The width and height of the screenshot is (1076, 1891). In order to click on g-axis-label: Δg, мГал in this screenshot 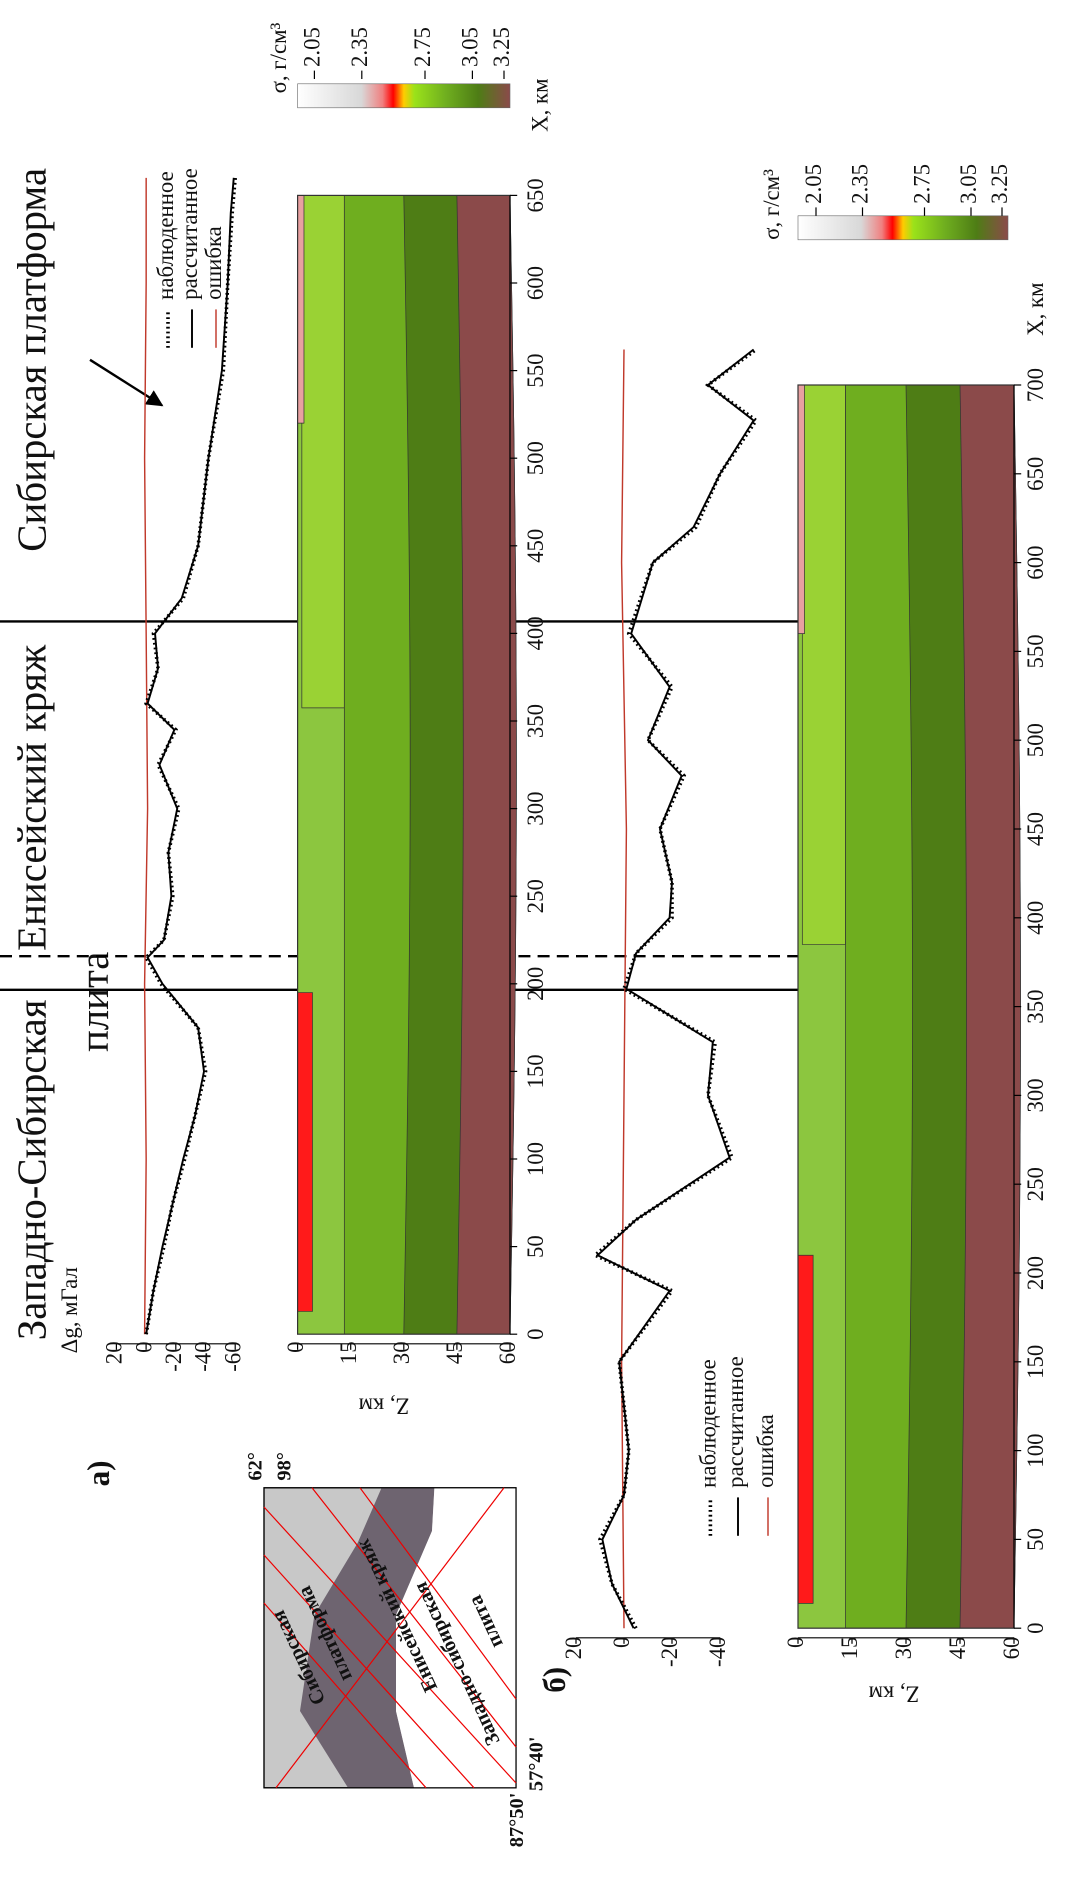, I will do `click(69, 1310)`.